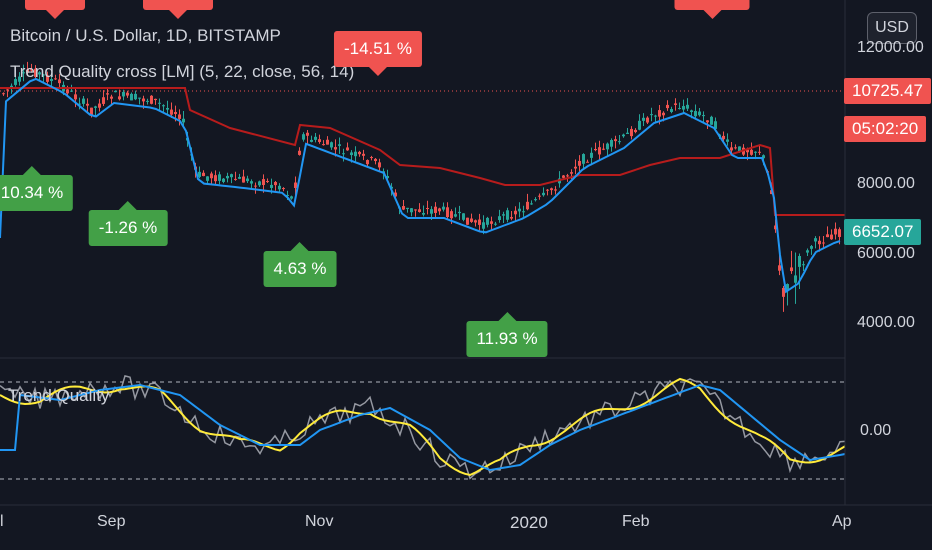 This screenshot has height=550, width=932. I want to click on time-tick-2020: 2020, so click(529, 522).